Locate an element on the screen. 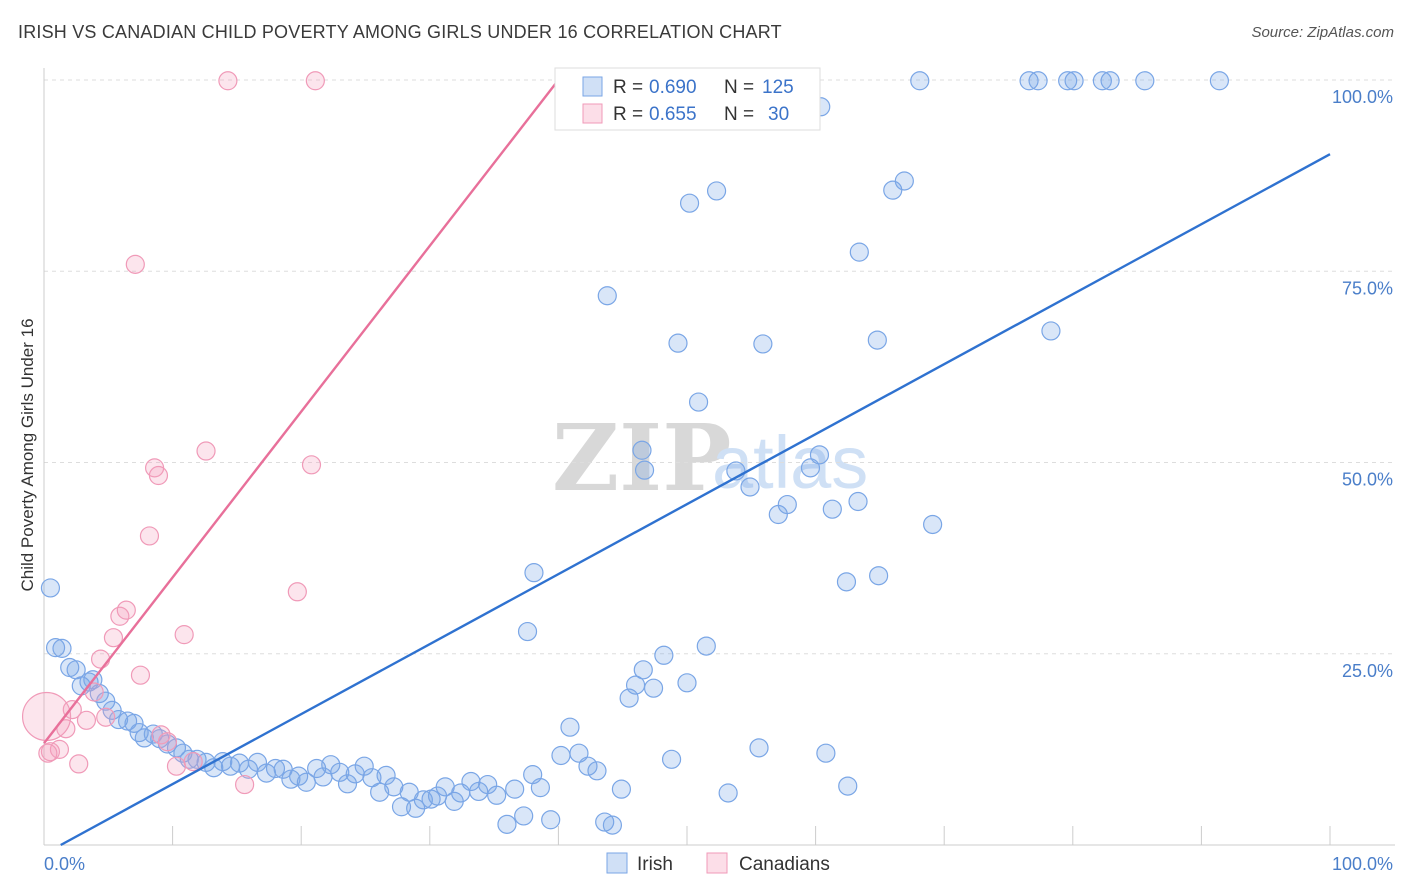 The width and height of the screenshot is (1406, 892). source-label: Source: ZipAtlas.com is located at coordinates (1322, 32).